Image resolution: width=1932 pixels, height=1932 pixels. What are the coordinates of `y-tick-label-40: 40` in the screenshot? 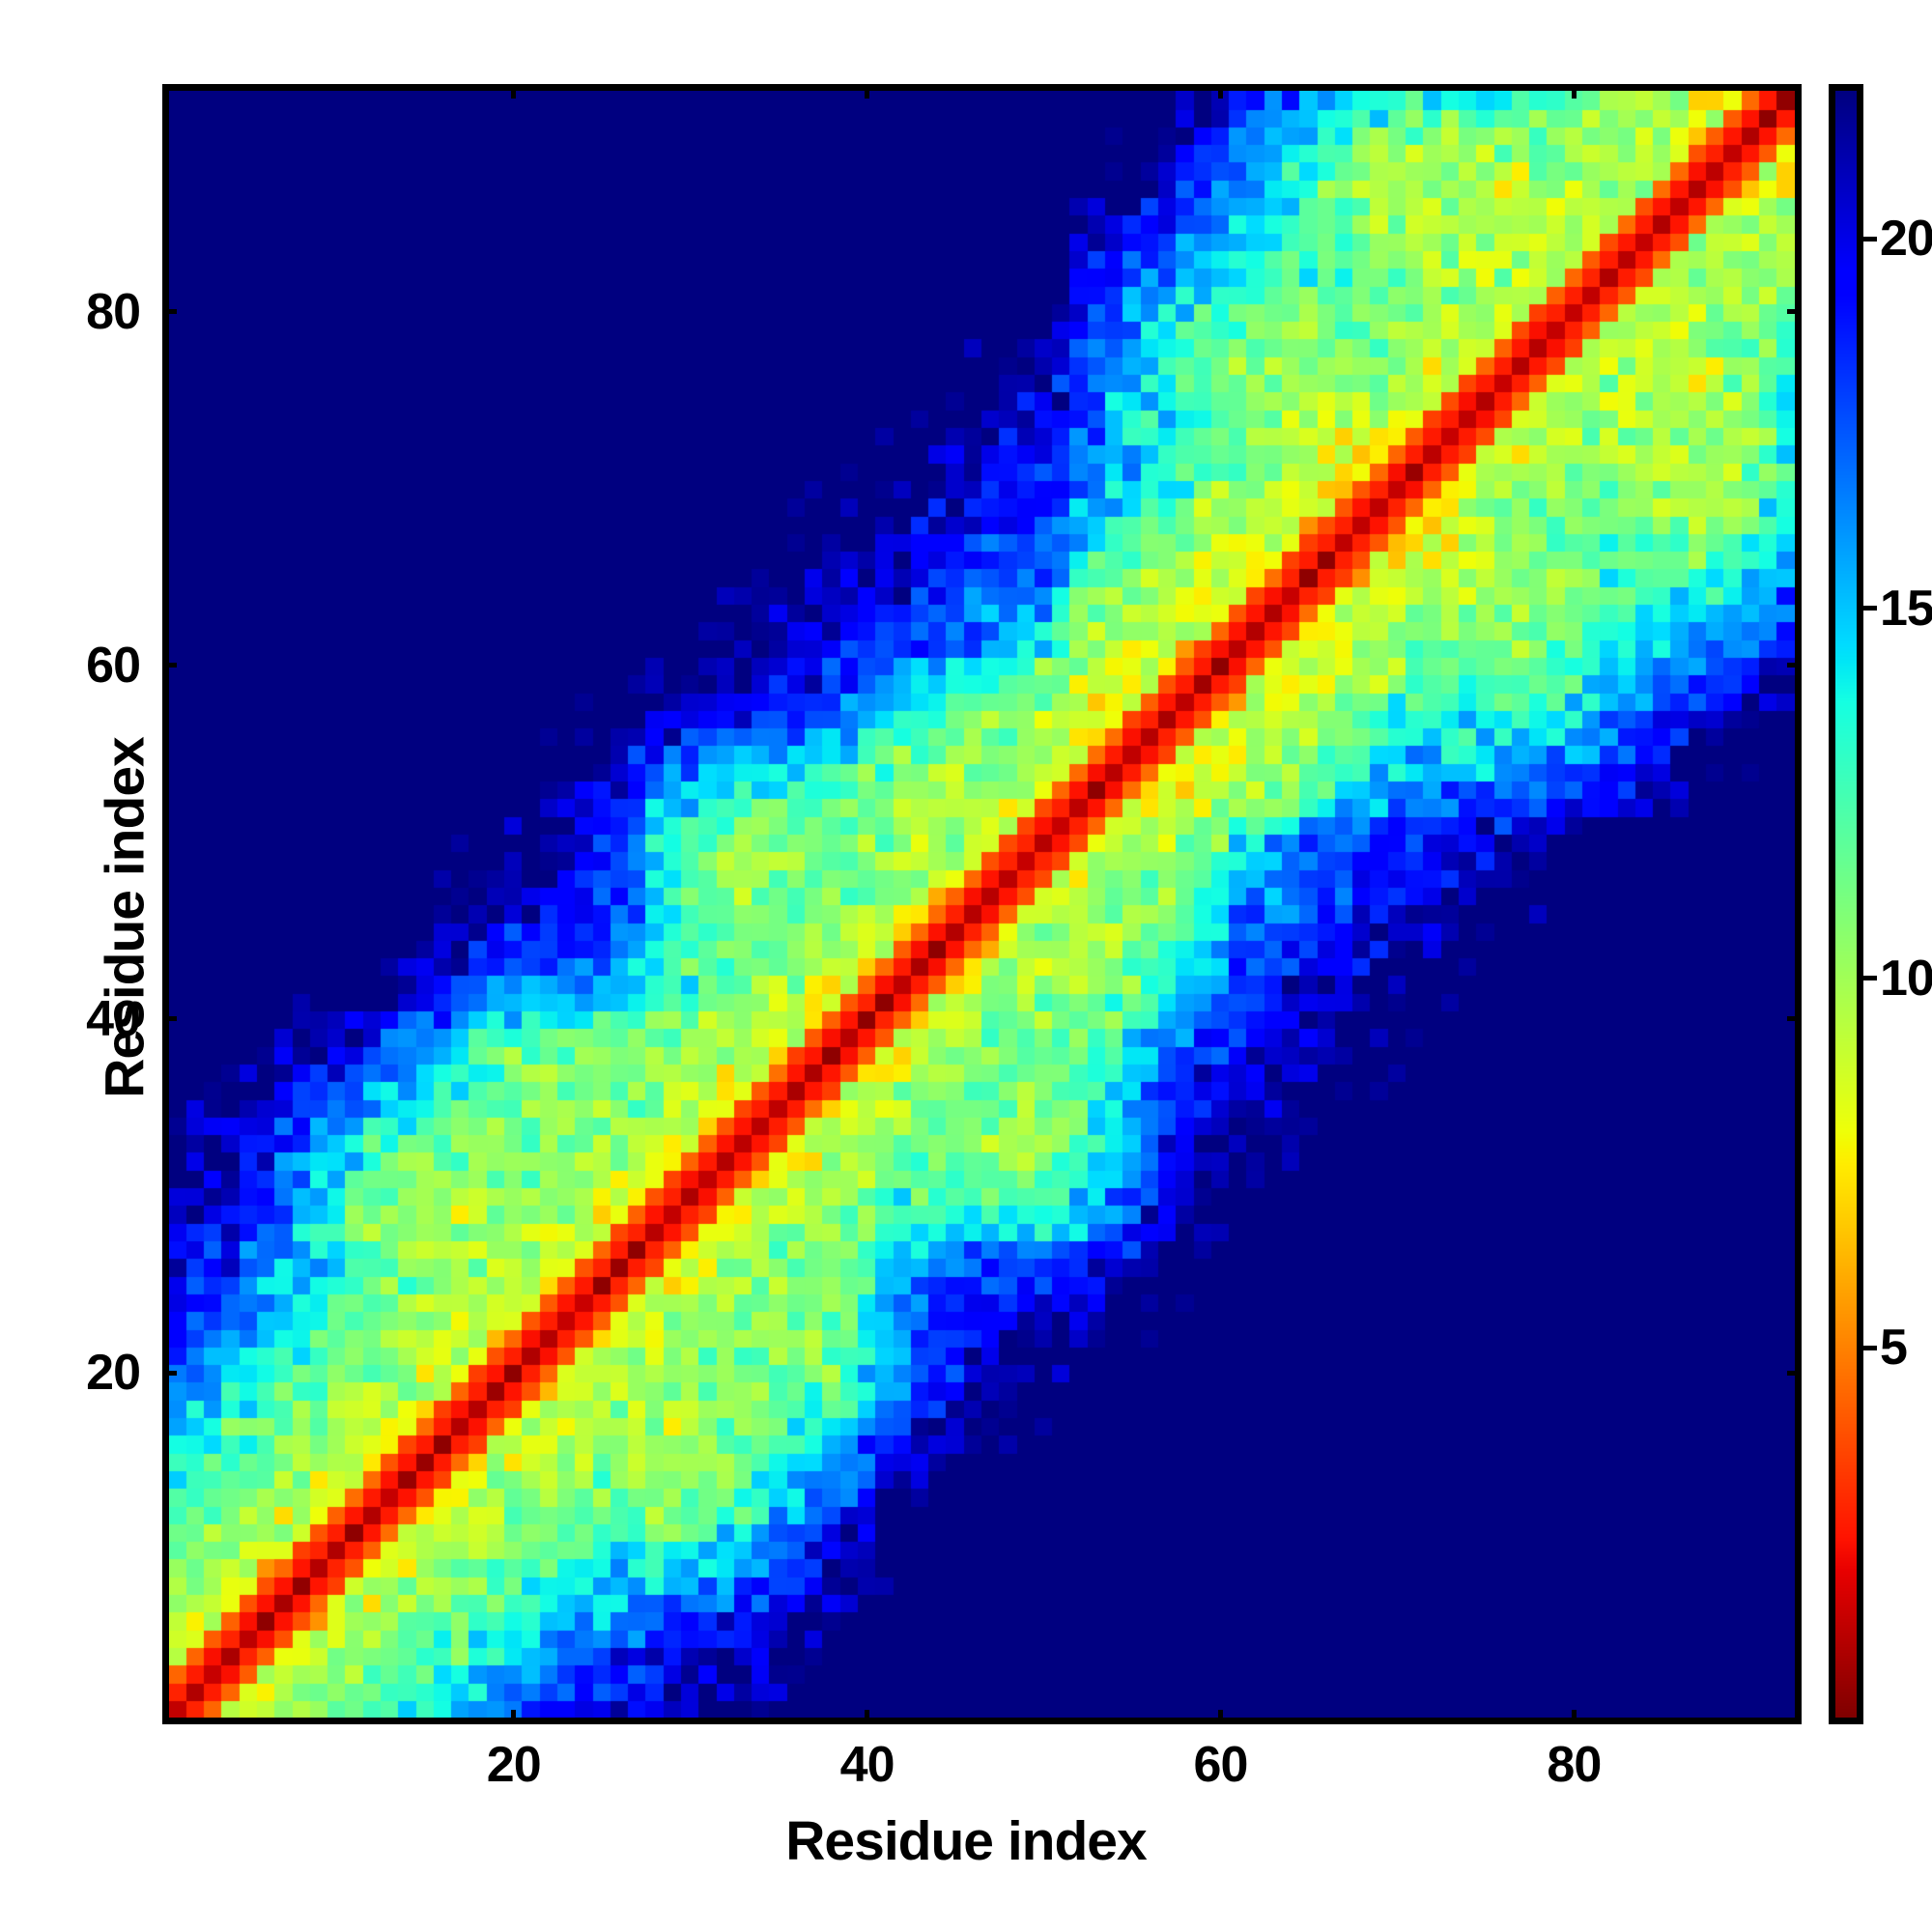 It's located at (113, 1018).